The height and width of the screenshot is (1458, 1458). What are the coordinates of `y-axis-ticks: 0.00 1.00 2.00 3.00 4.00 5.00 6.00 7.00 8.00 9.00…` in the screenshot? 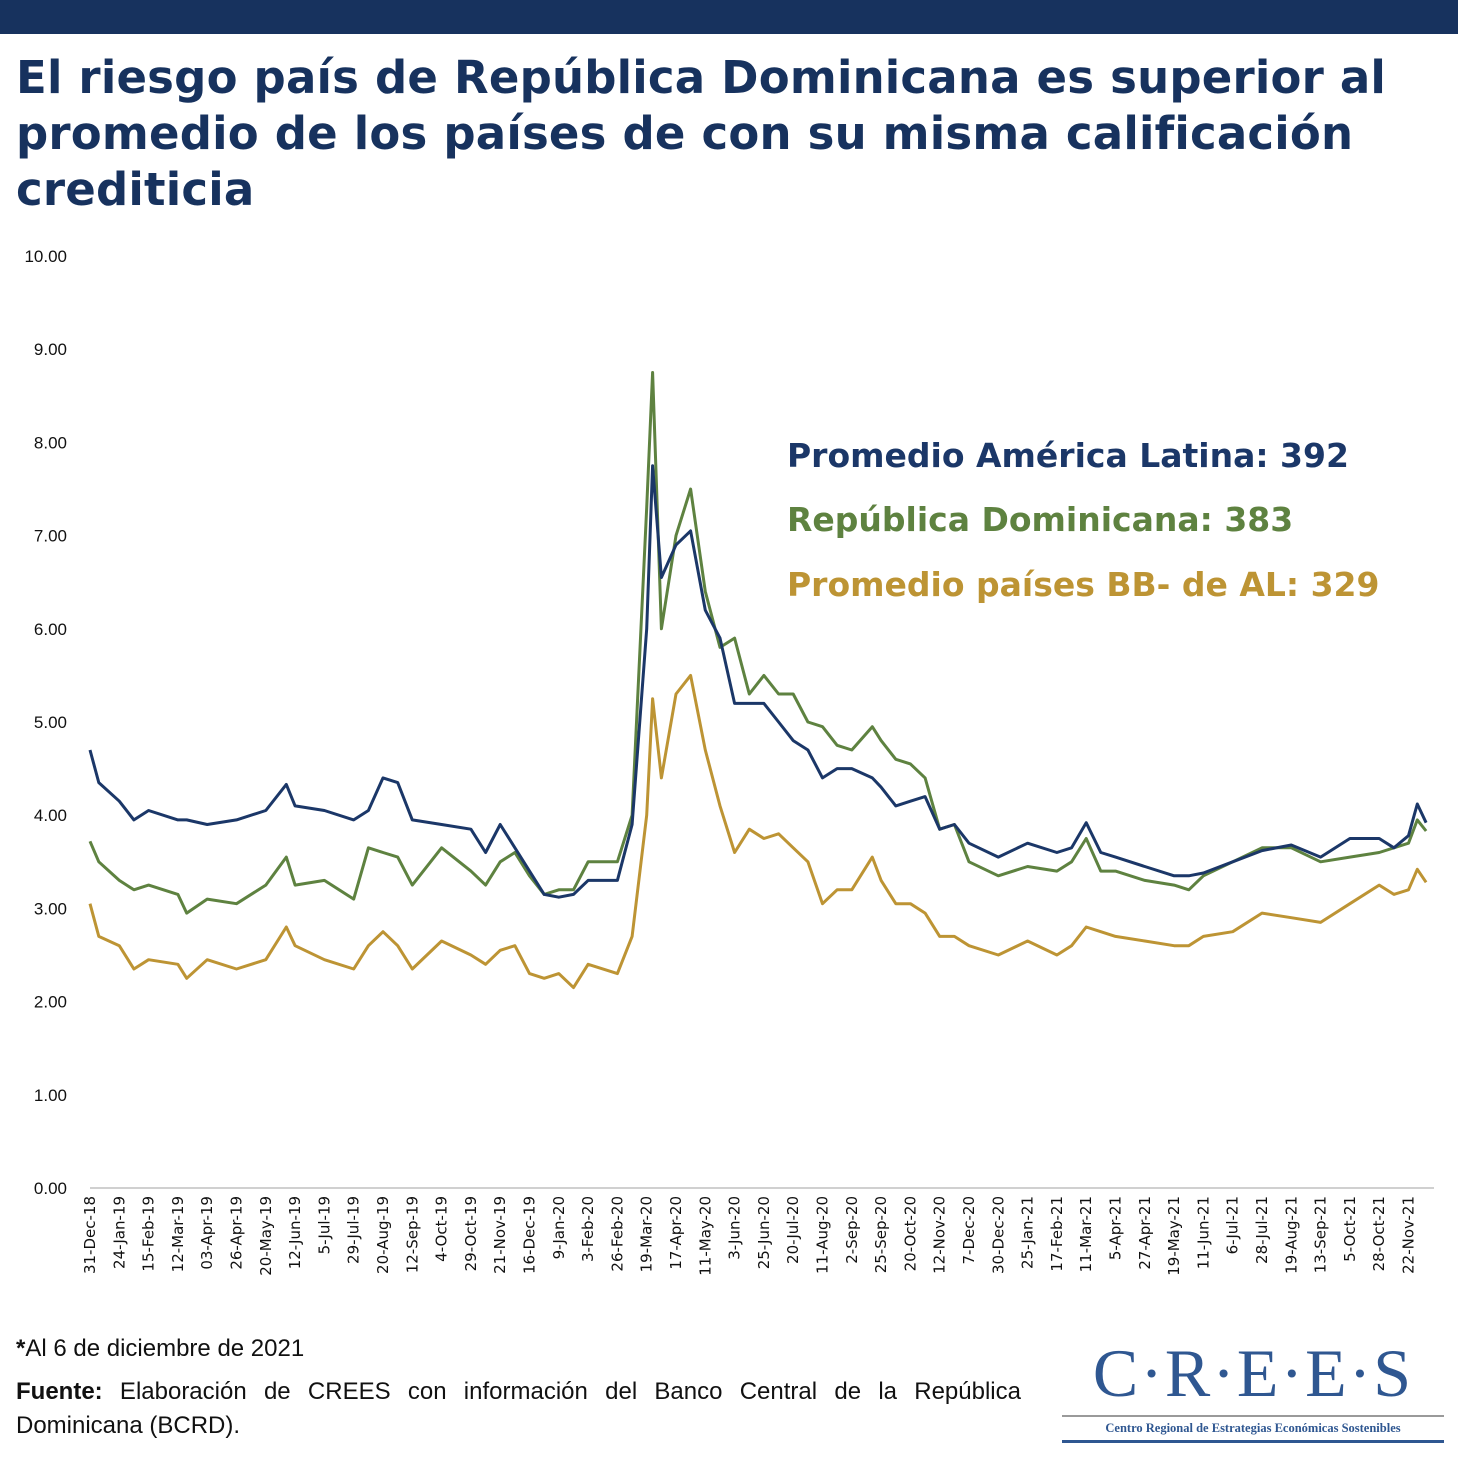 It's located at (45, 722).